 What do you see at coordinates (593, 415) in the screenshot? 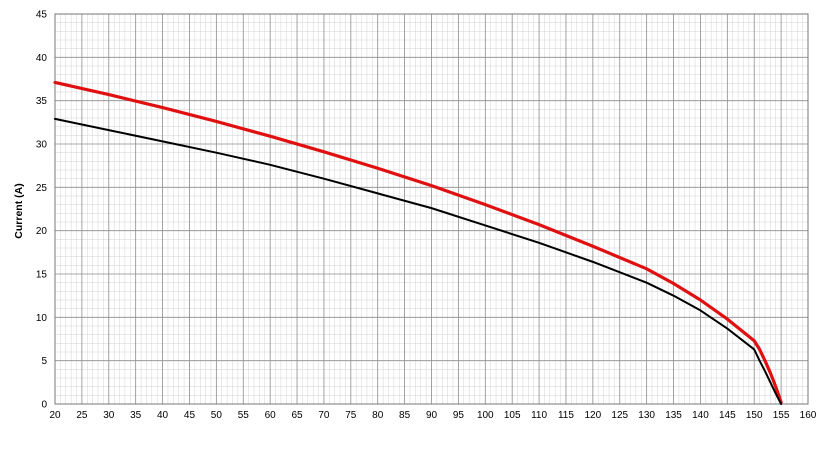
I see `x-tick-label: 120` at bounding box center [593, 415].